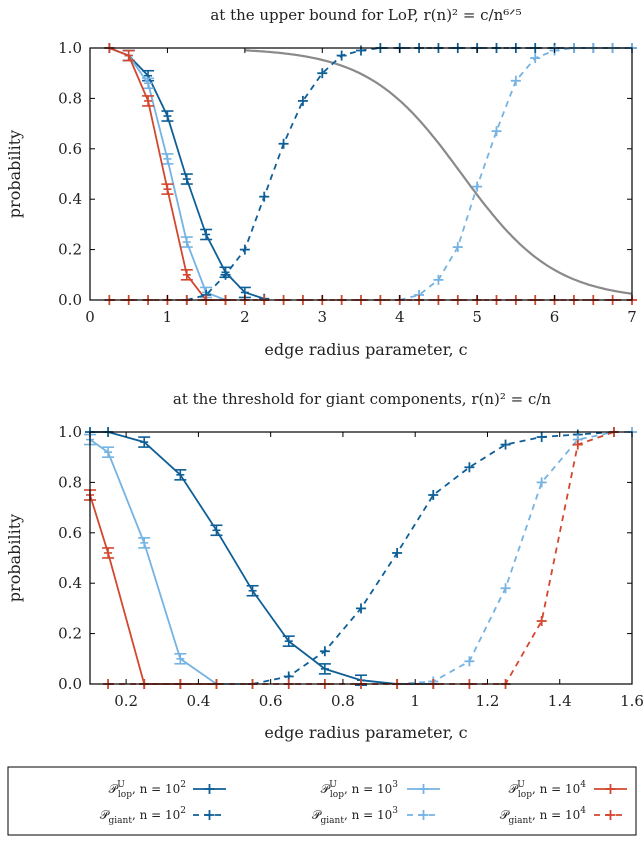  I want to click on y-tick-label: 0.4, so click(70, 199).